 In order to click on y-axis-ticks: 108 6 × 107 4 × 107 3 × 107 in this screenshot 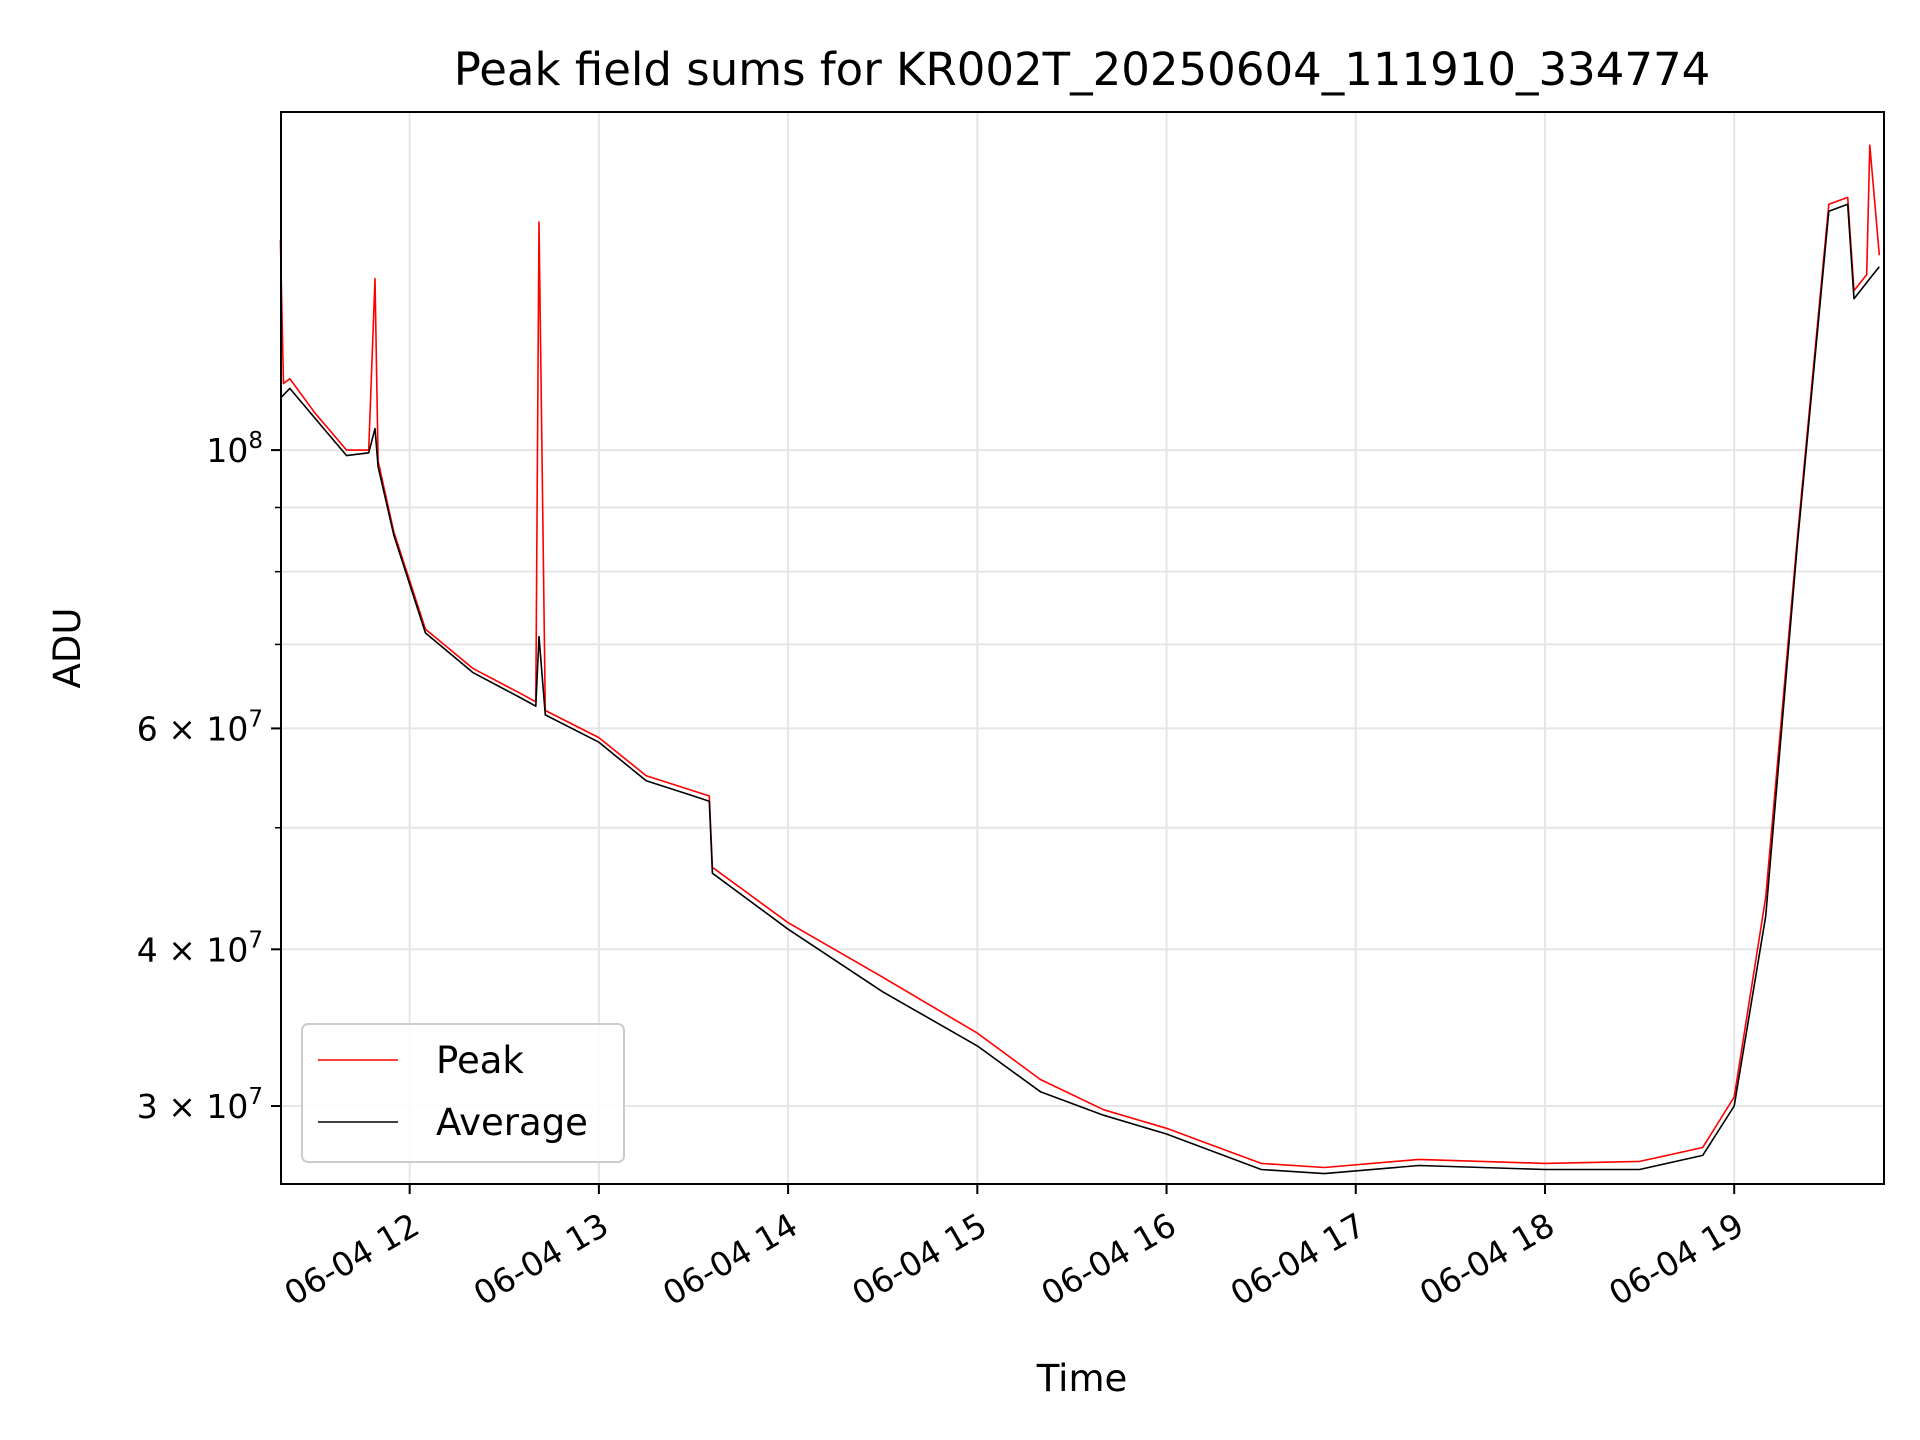, I will do `click(209, 777)`.